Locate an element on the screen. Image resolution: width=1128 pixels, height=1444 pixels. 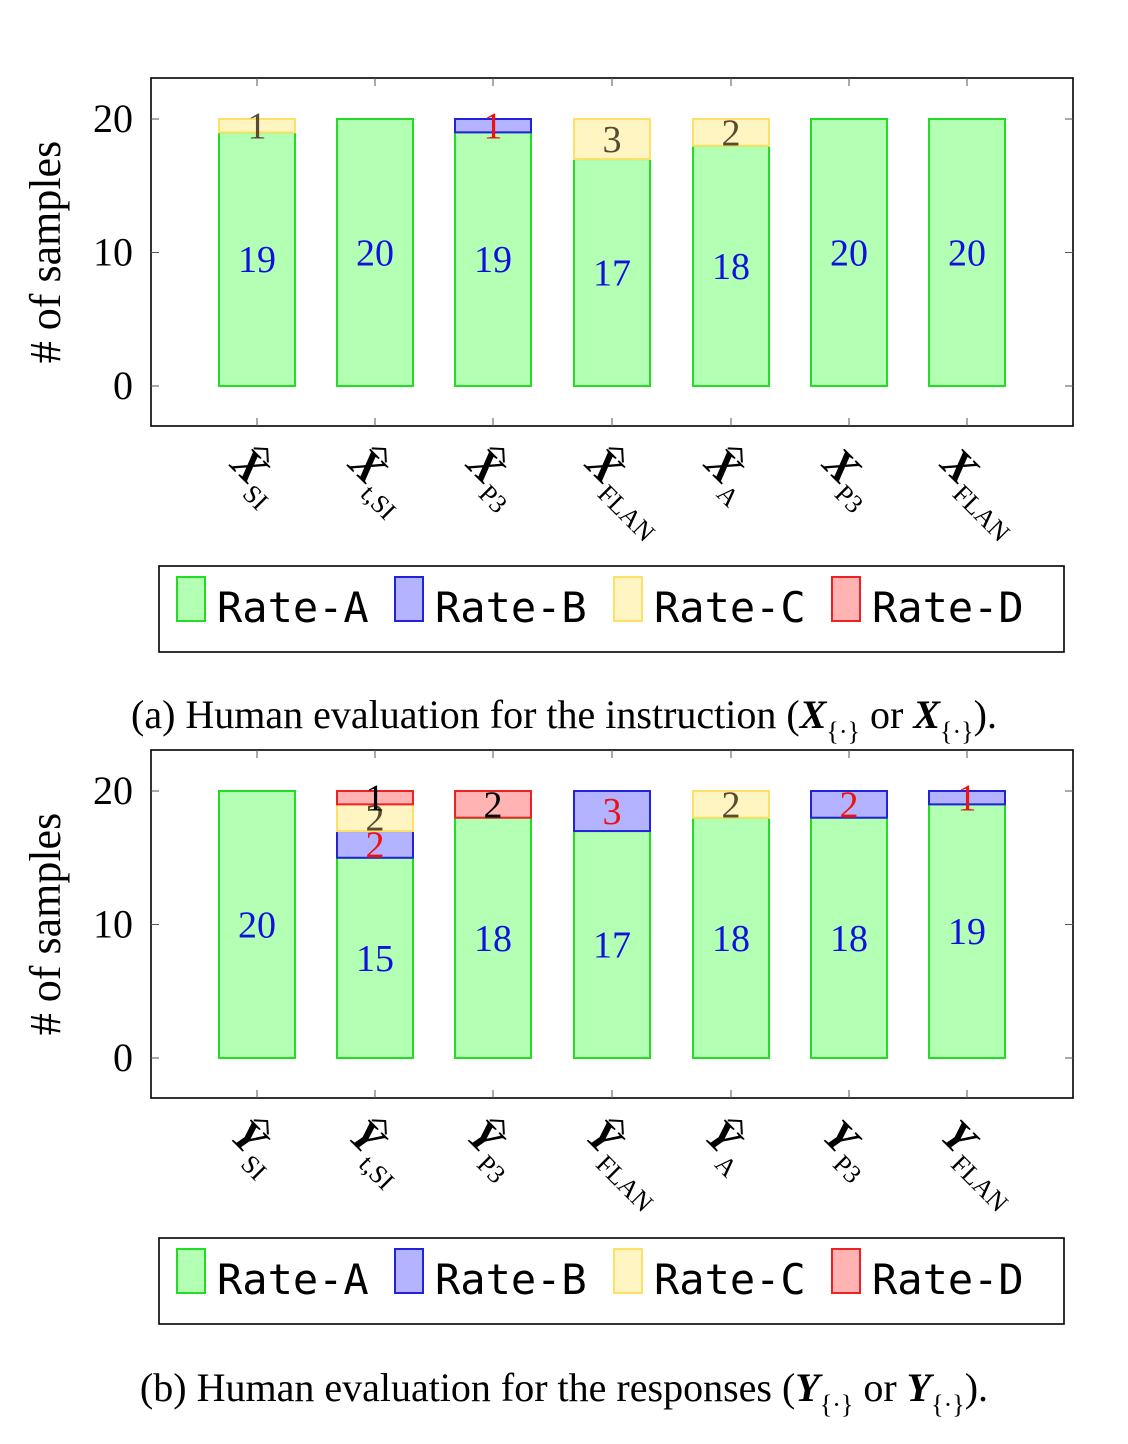
x-tick-label: YFLAN is located at coordinates (624, 1163).